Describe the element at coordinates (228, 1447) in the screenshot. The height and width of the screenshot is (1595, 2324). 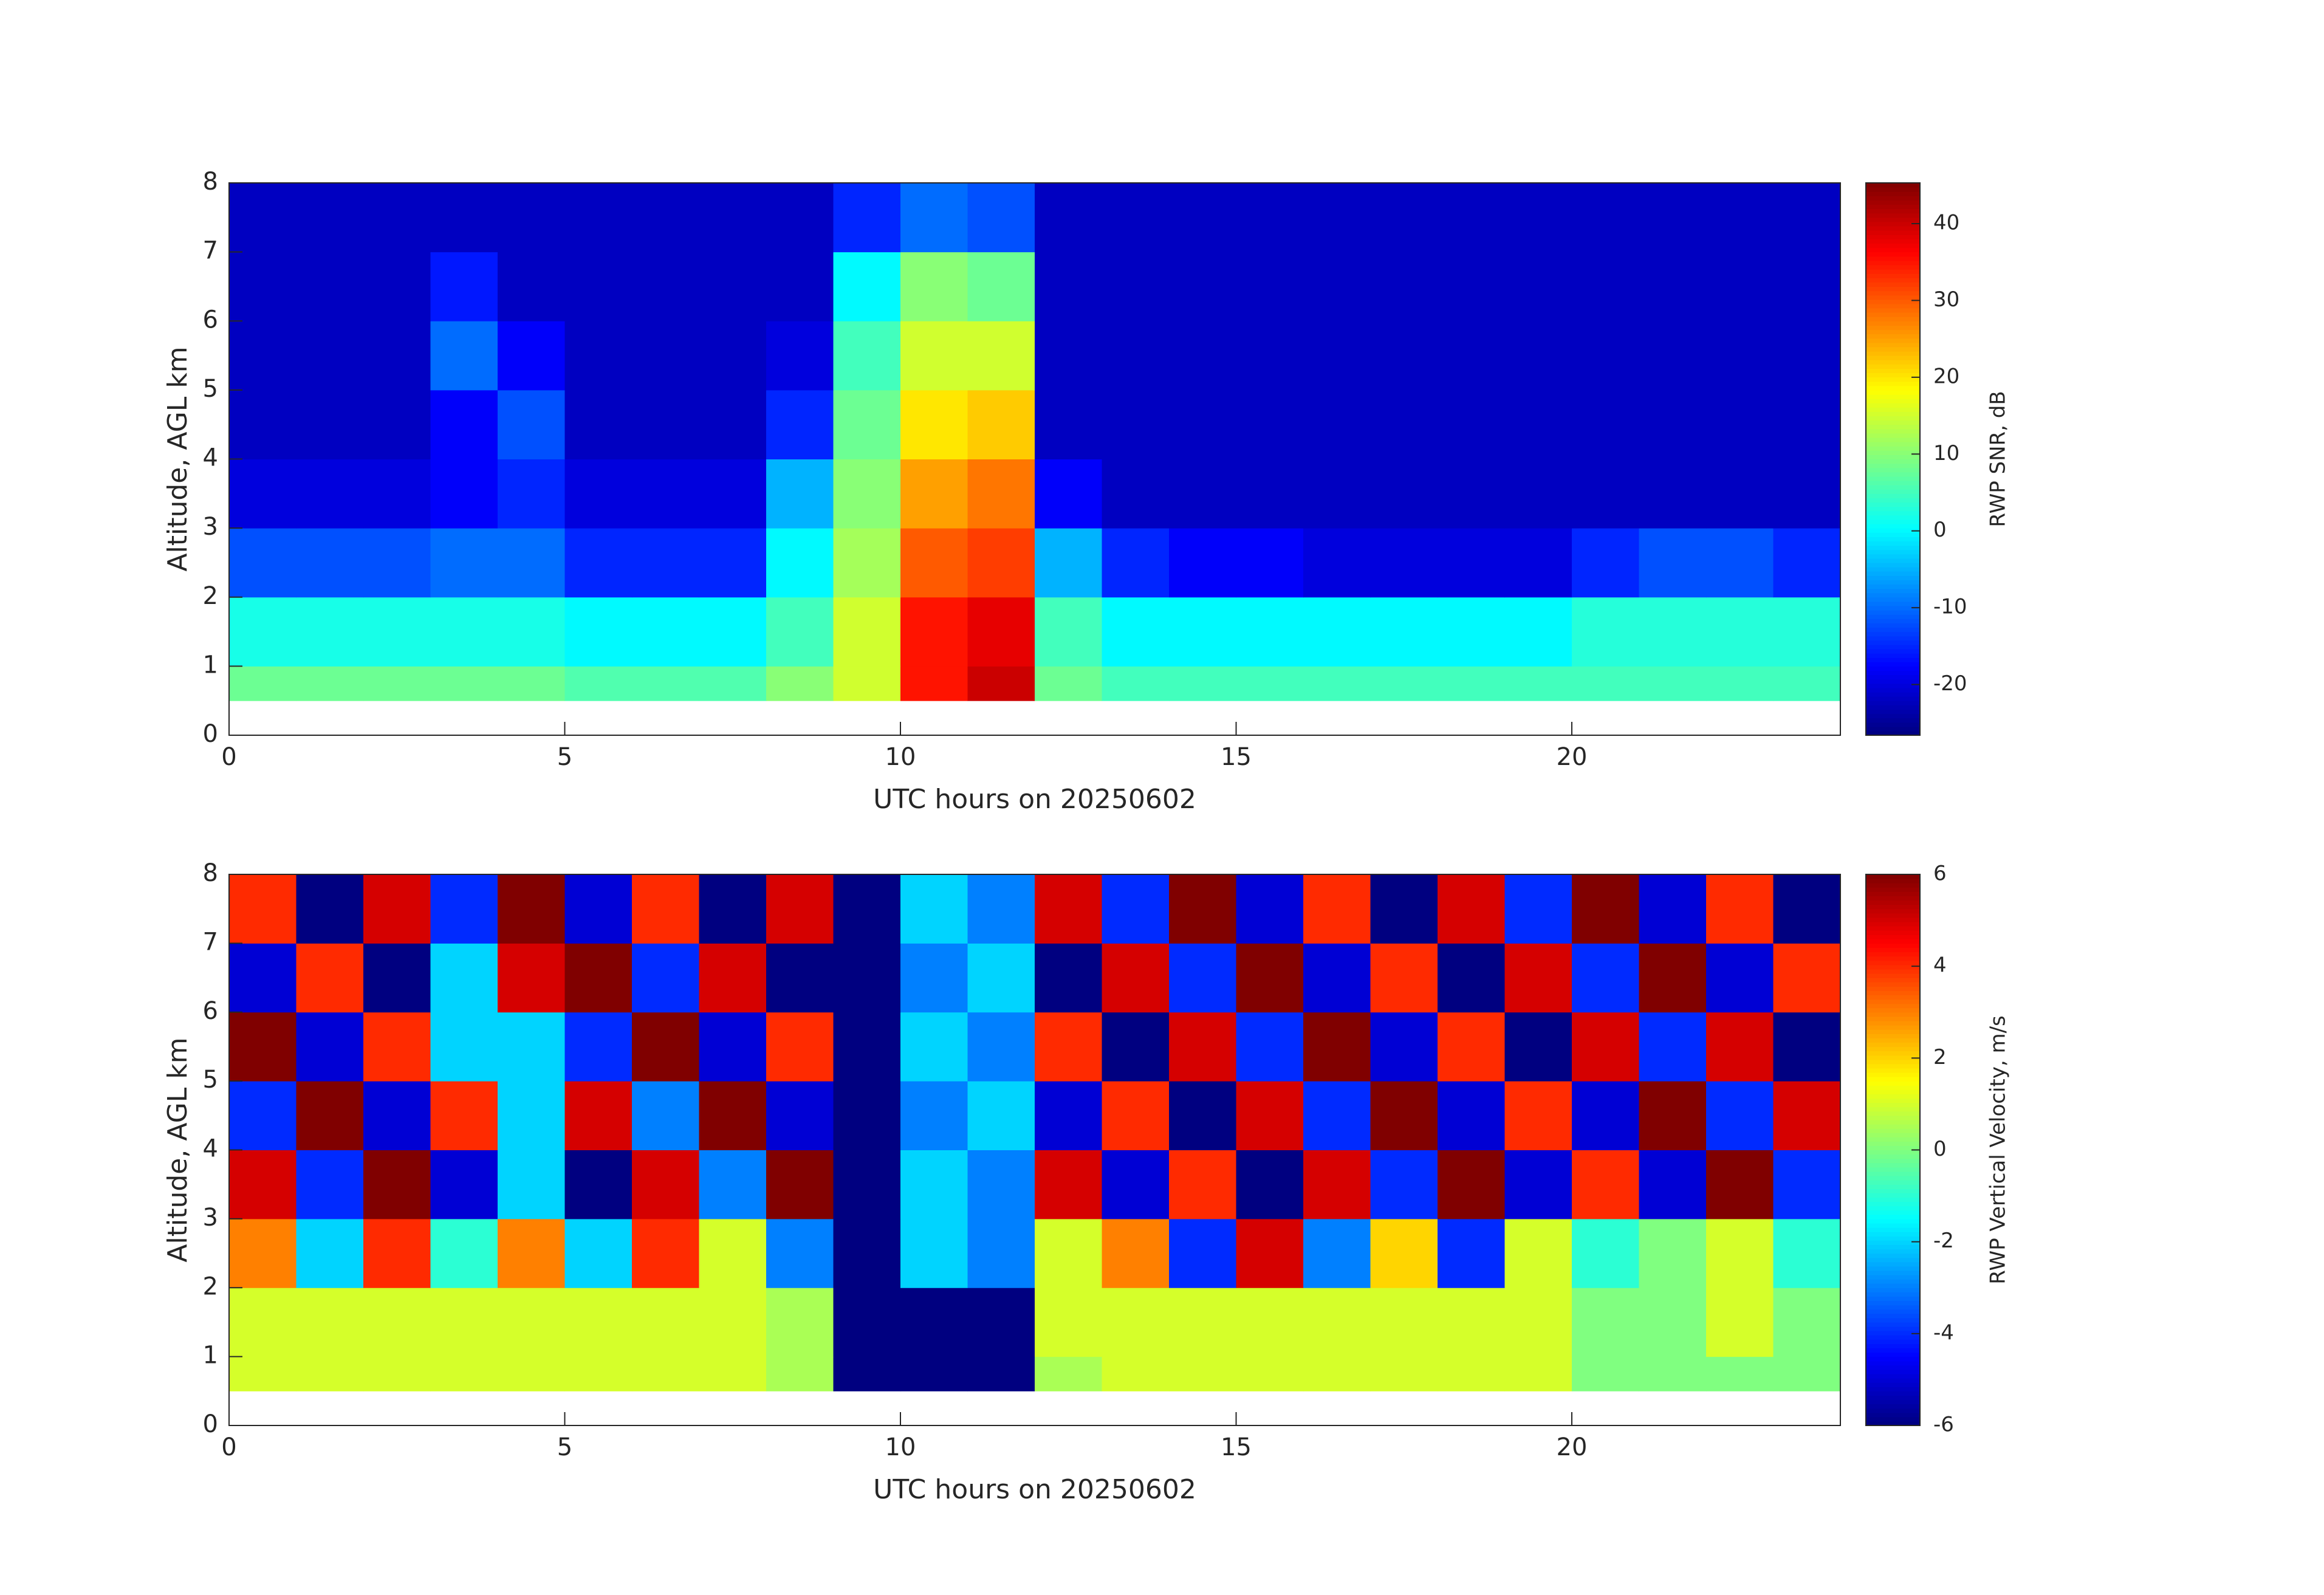
I see `x-tick-label: 0` at that location.